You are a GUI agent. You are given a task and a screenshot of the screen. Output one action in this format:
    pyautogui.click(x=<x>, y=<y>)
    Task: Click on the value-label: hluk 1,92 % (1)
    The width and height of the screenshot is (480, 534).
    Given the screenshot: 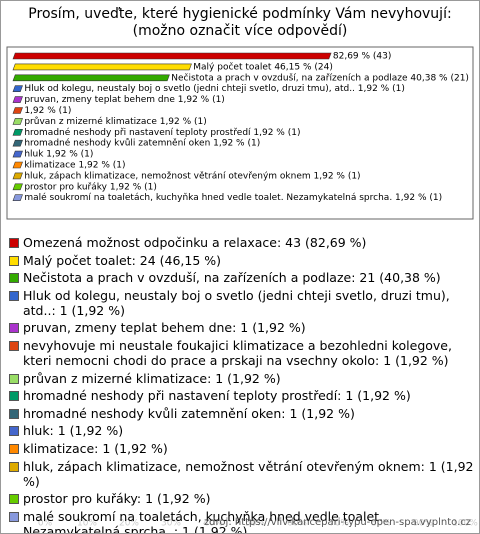 What is the action you would take?
    pyautogui.click(x=58, y=155)
    